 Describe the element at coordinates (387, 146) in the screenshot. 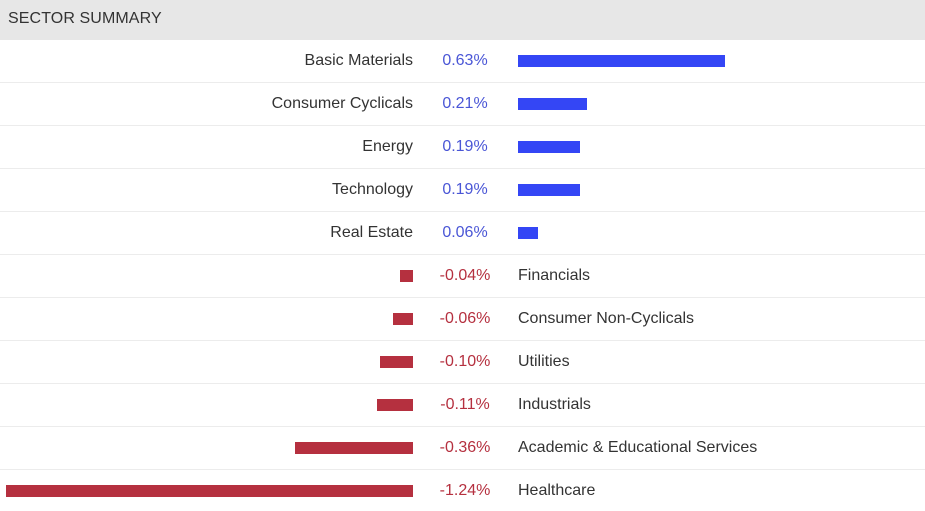

I see `sector-label: Energy` at that location.